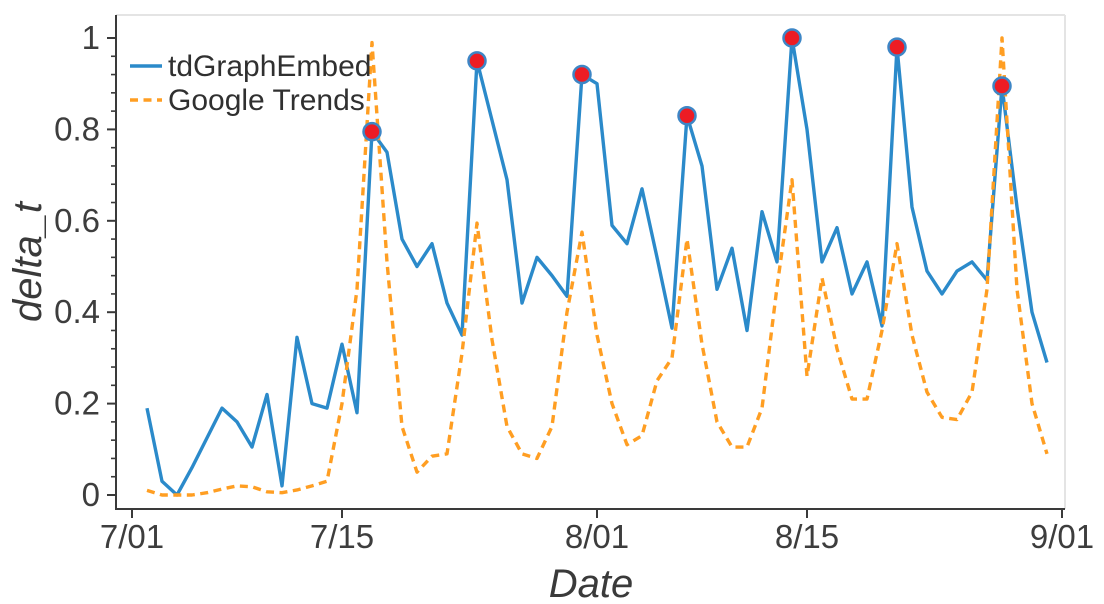 This screenshot has height=604, width=1104. What do you see at coordinates (91, 37) in the screenshot?
I see `y-tick-label: 1` at bounding box center [91, 37].